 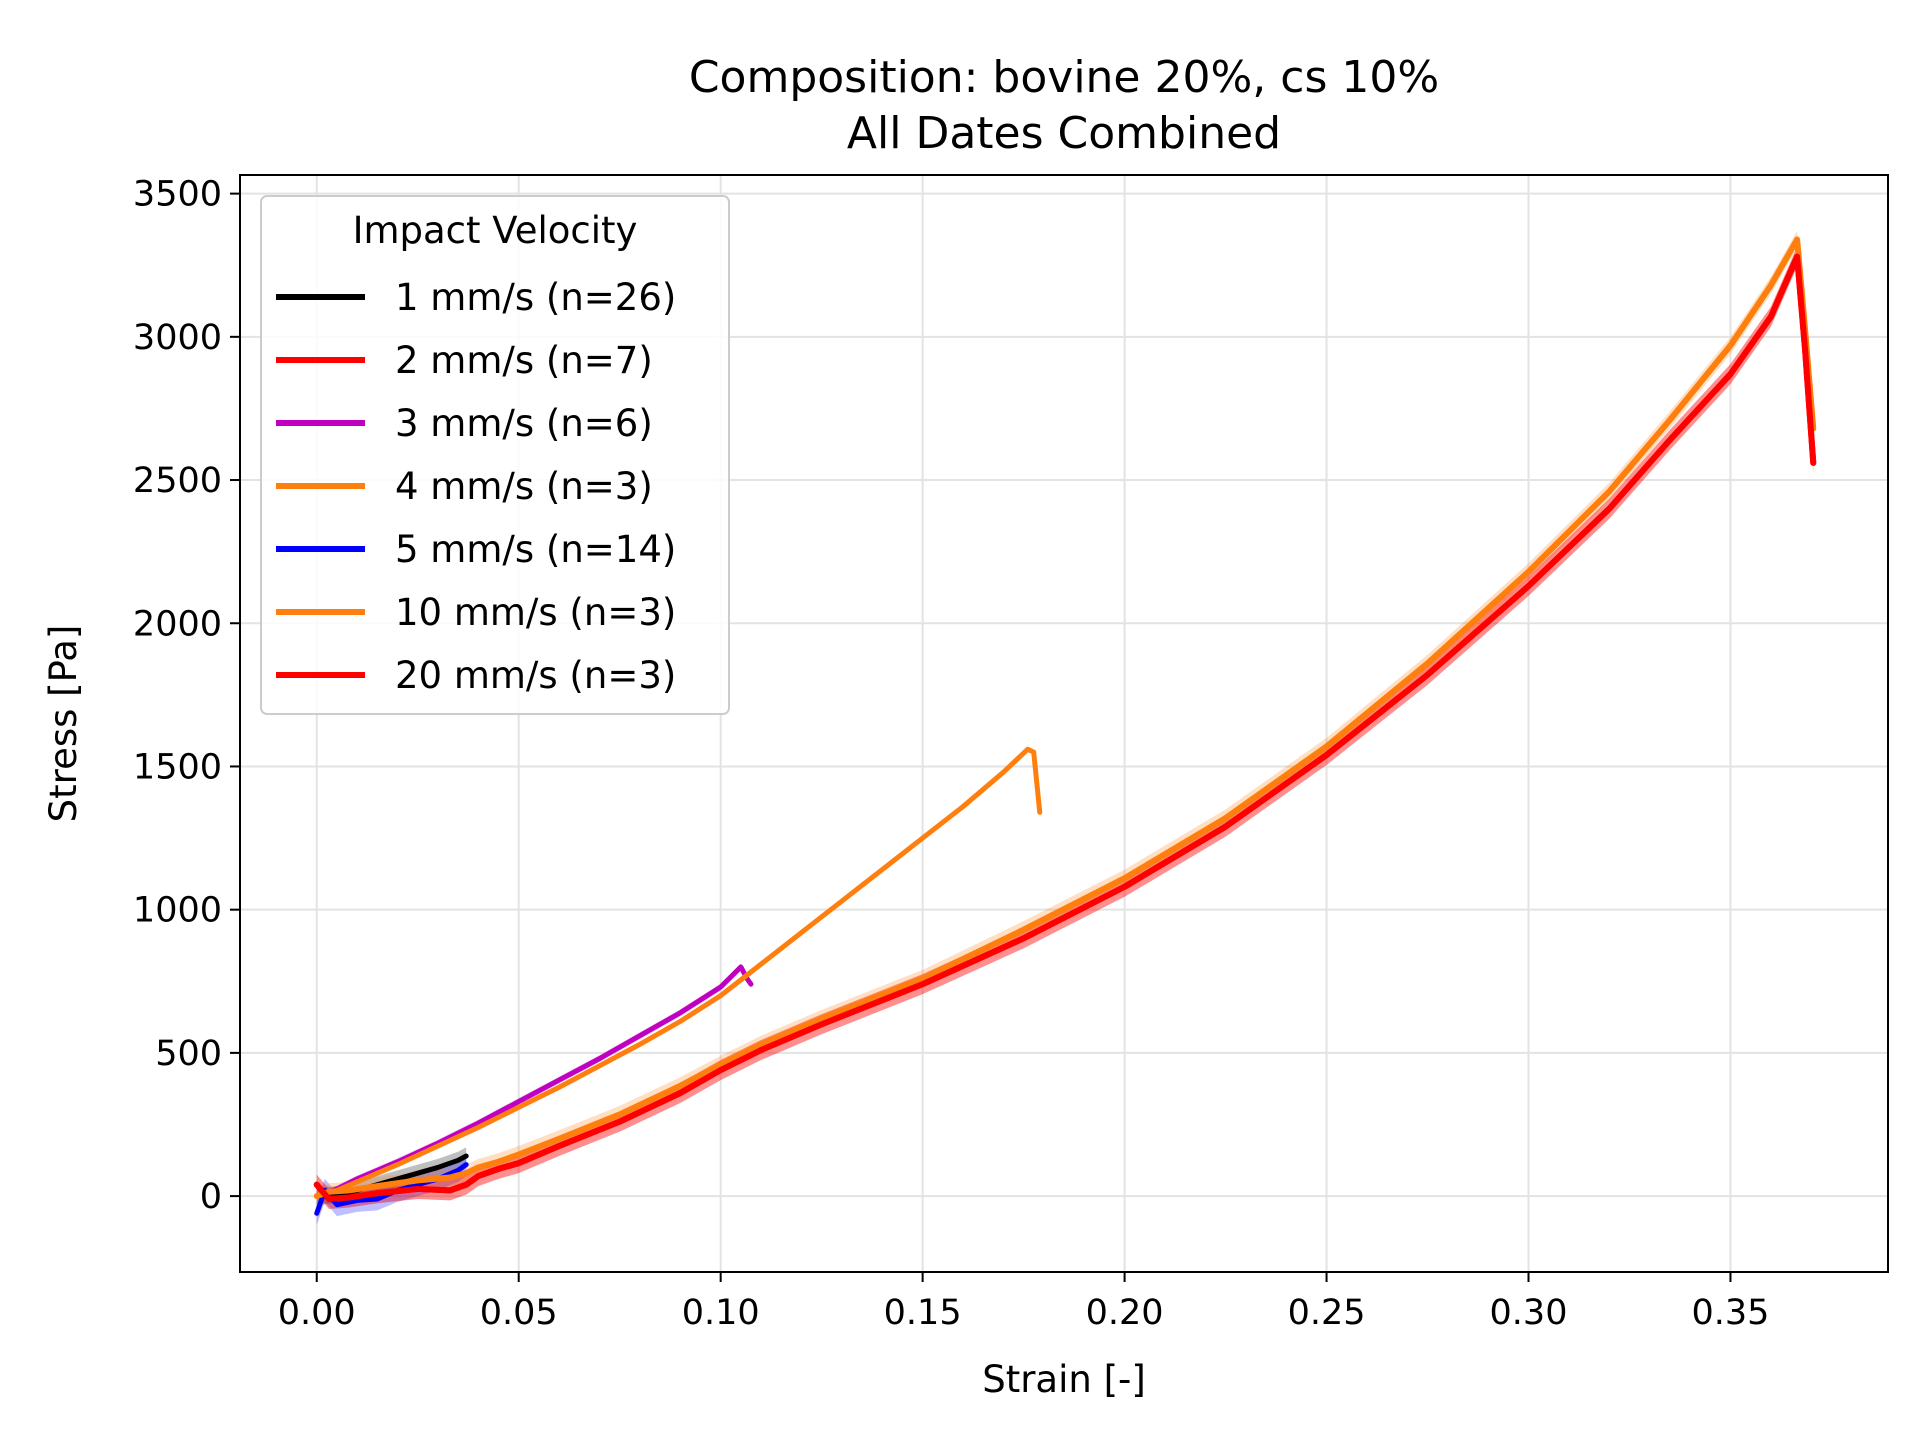 I want to click on y-tick-label: 2500, so click(x=177, y=481).